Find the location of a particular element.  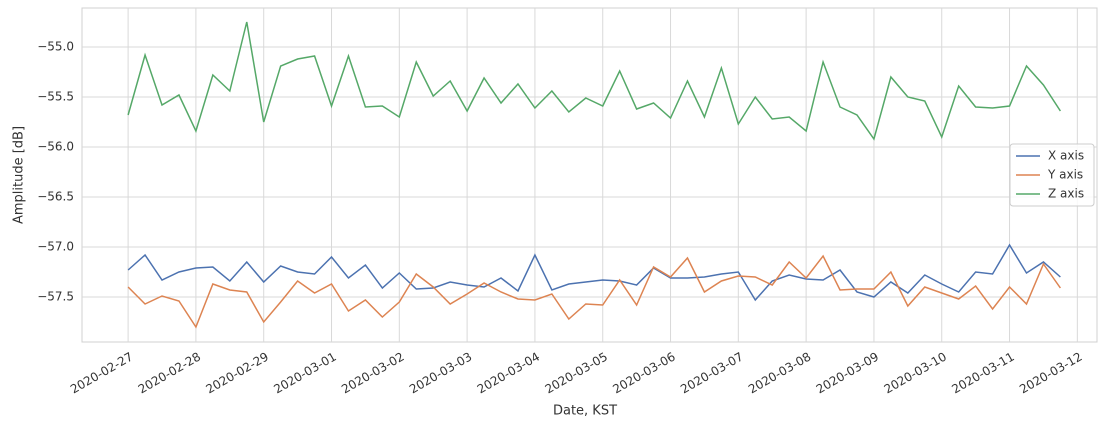

legend-label: Z axis is located at coordinates (1066, 194).